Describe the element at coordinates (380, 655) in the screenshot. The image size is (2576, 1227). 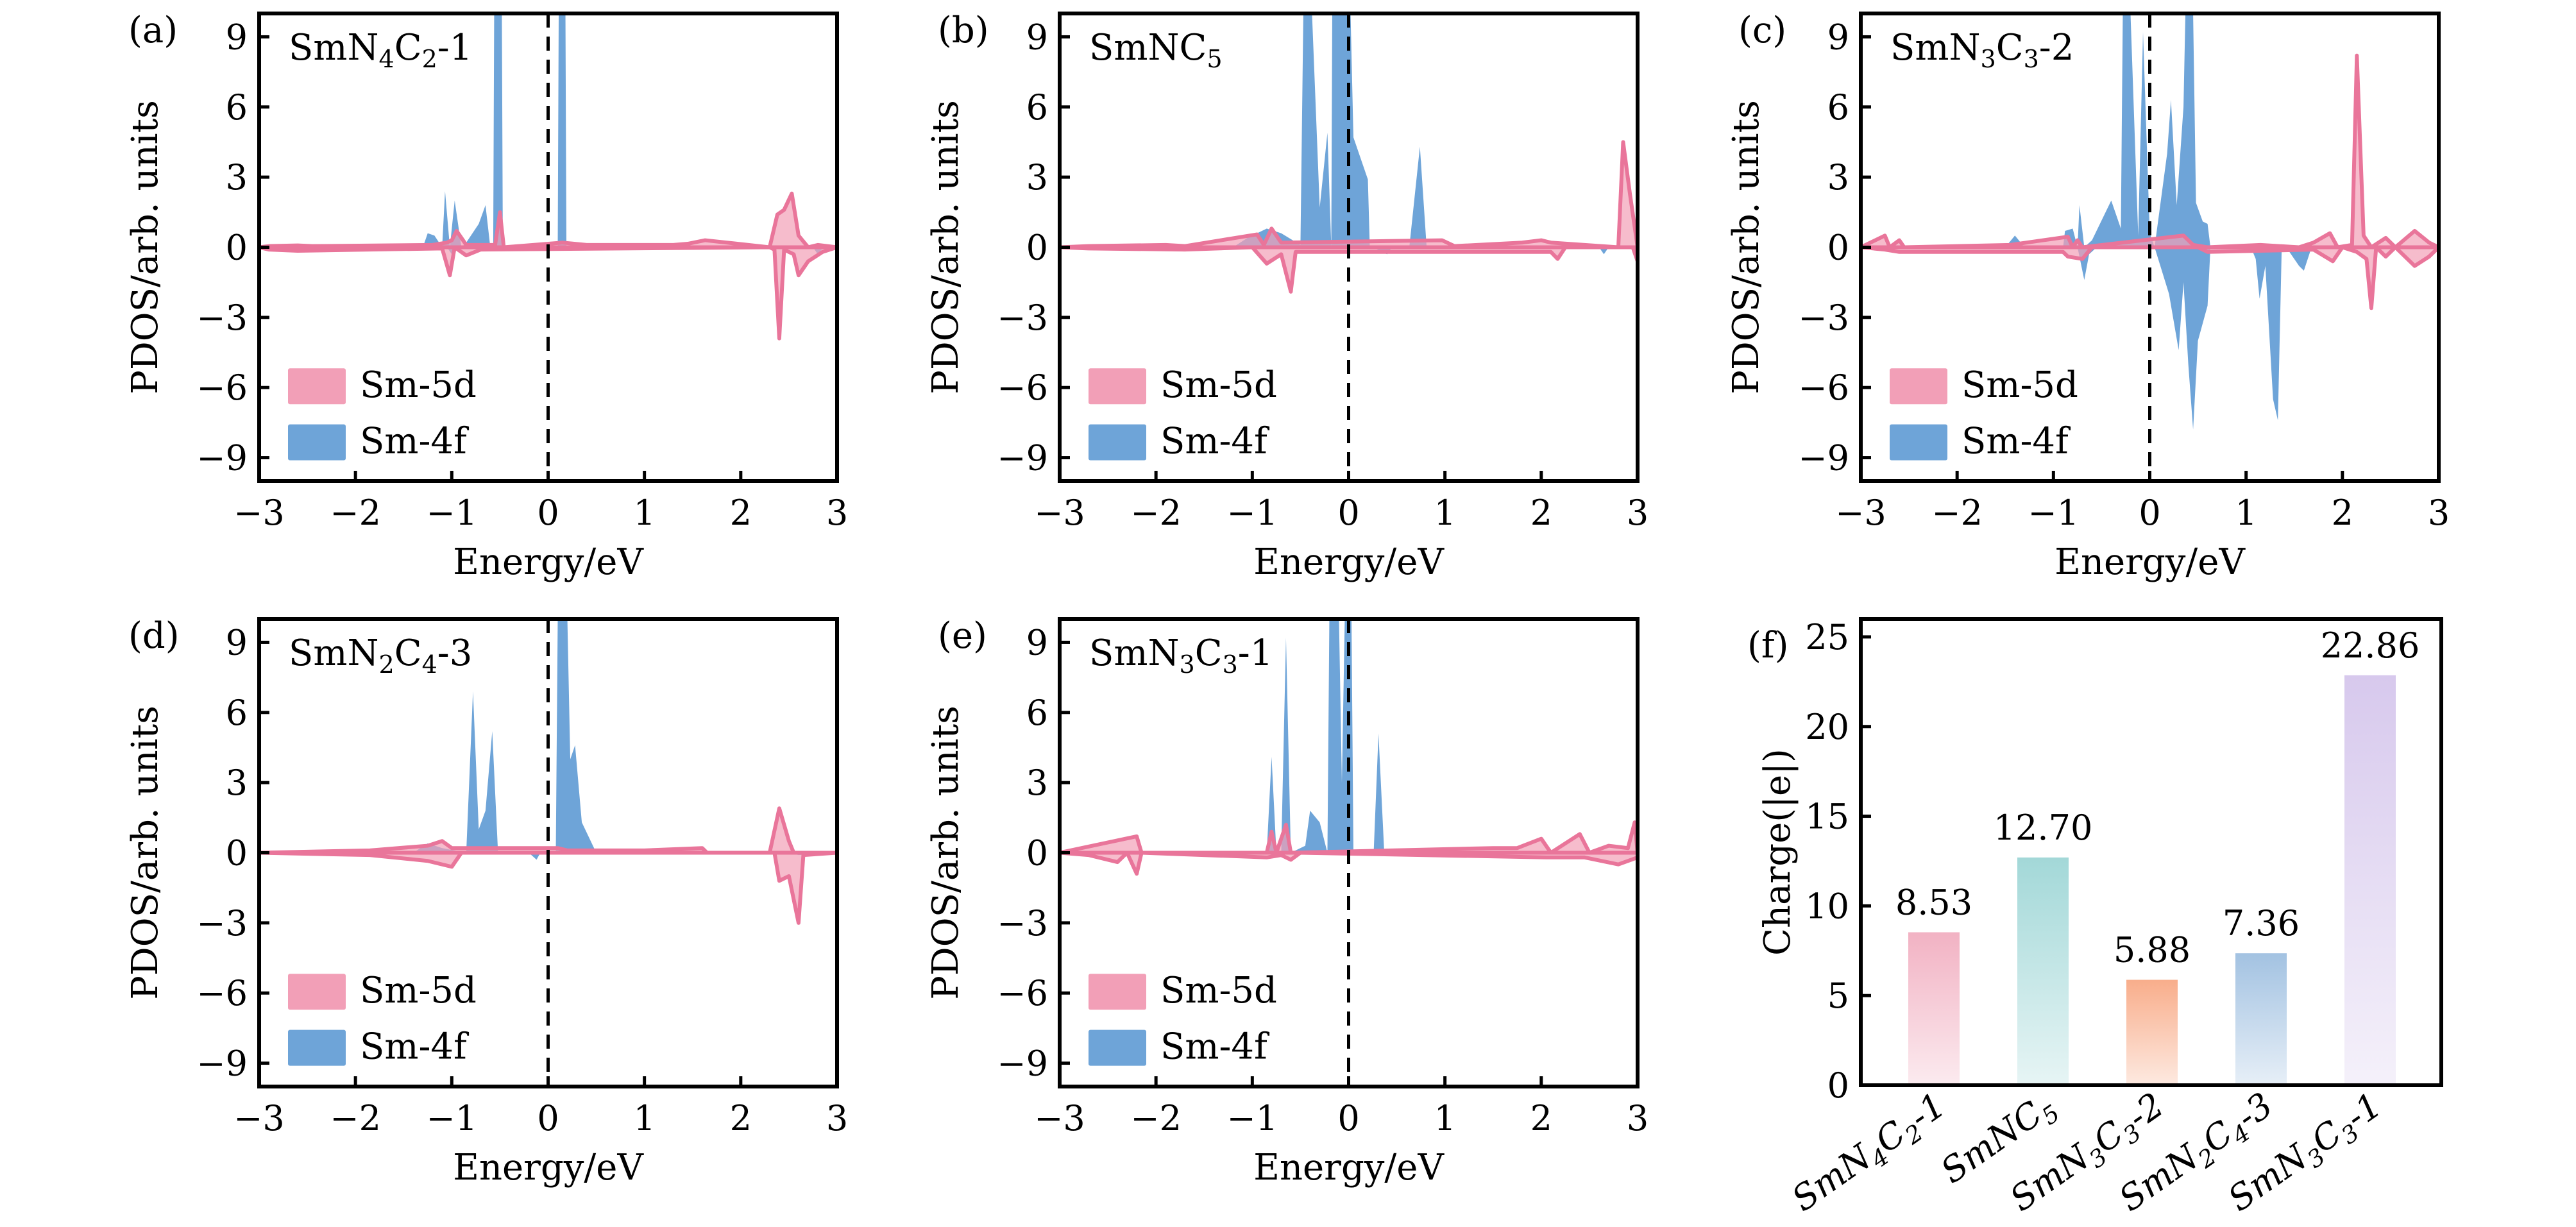
I see `structure-label: SmN2C4-3` at that location.